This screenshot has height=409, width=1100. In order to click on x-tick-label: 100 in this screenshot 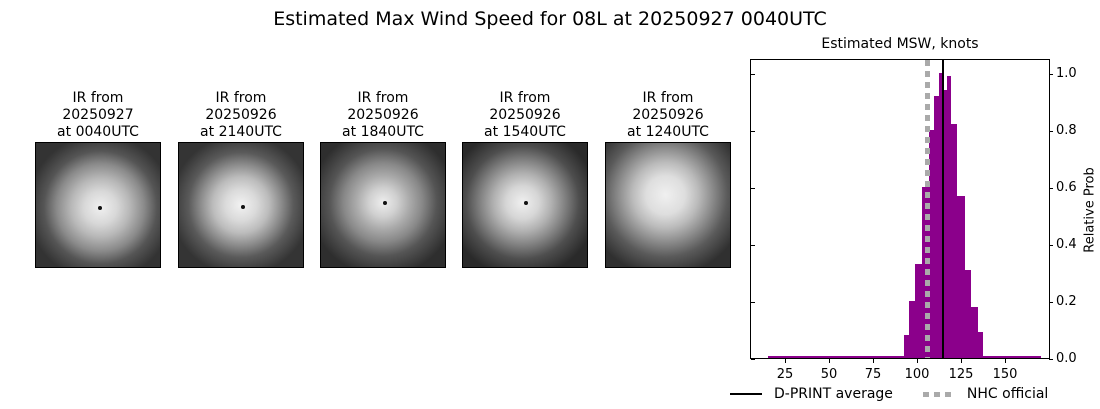, I will do `click(917, 374)`.